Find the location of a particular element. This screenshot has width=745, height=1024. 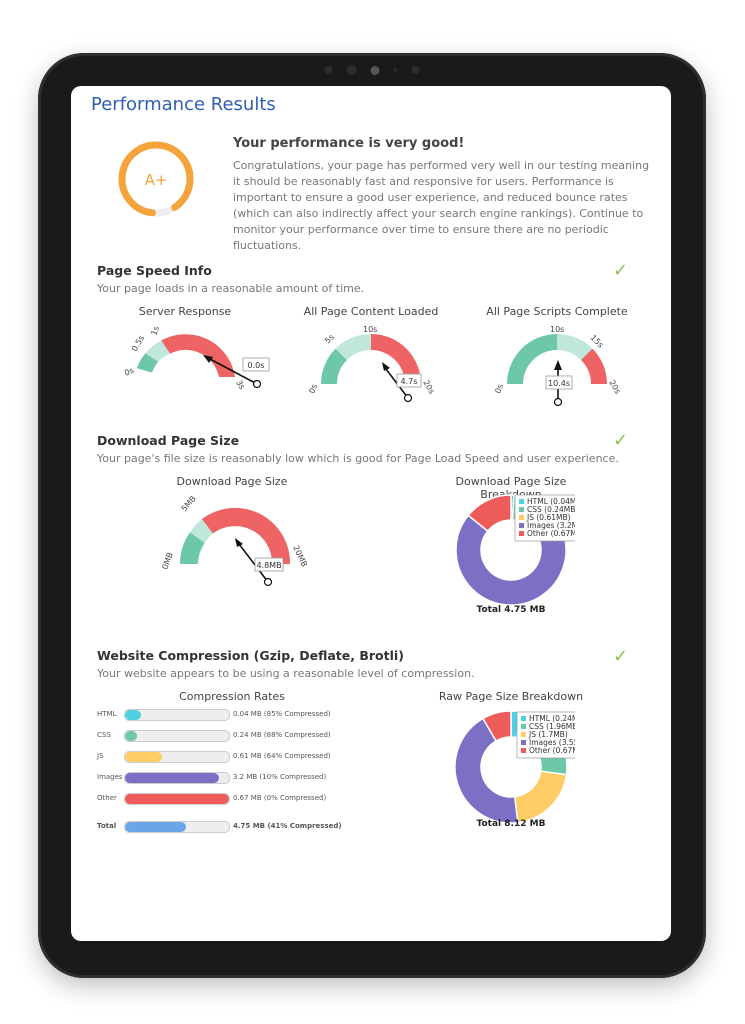

donut-total: Total 4.75 MB is located at coordinates (511, 610).